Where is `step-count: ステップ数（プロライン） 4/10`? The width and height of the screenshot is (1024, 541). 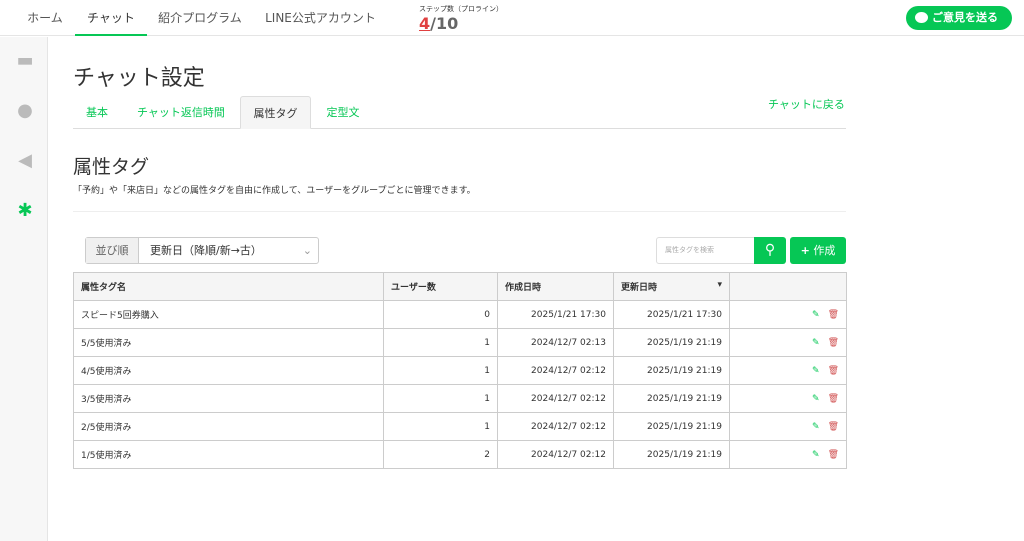
step-count: ステップ数（プロライン） 4/10 is located at coordinates (461, 18).